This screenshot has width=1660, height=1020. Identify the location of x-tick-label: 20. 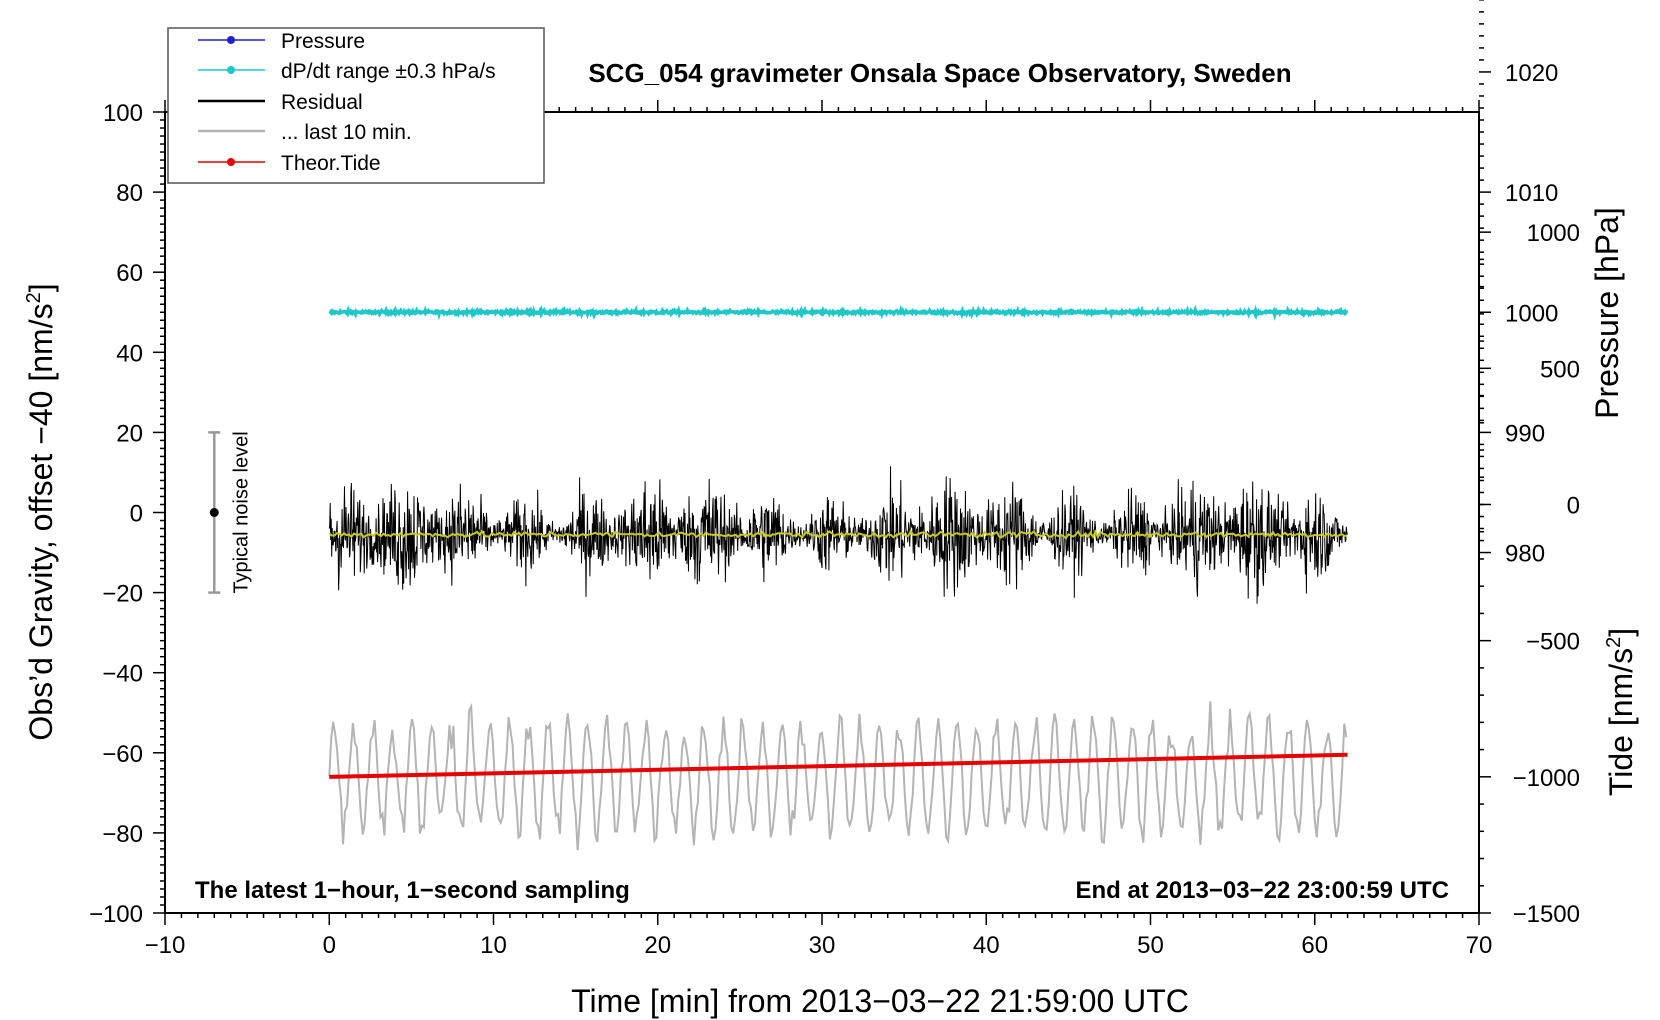
(657, 945).